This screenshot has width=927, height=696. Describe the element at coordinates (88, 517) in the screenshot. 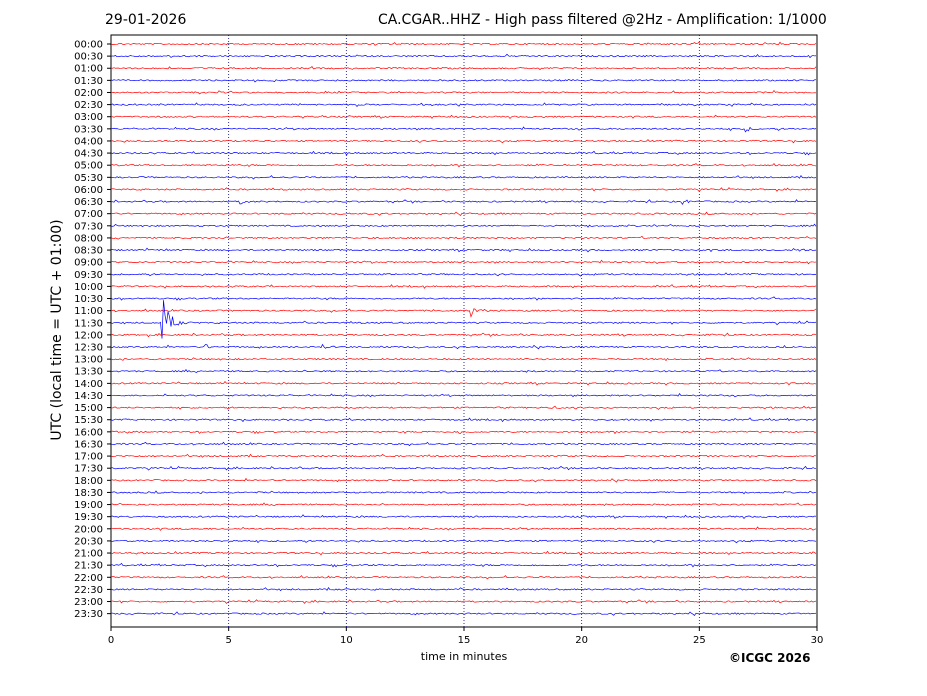

I see `y-tick-label: 19:30` at that location.